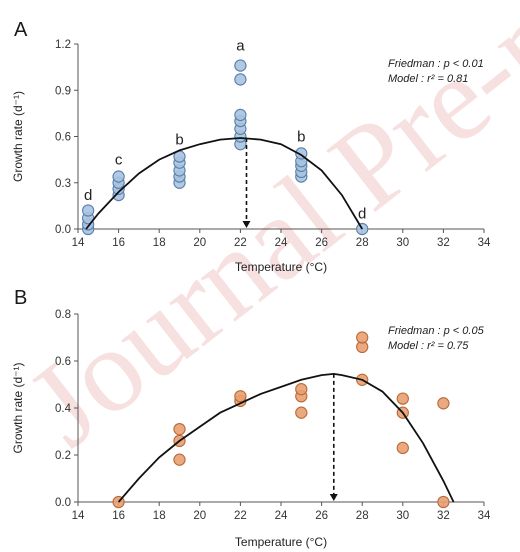 This screenshot has width=520, height=552. I want to click on stats-annotation: Model : r² = 0.75, so click(428, 346).